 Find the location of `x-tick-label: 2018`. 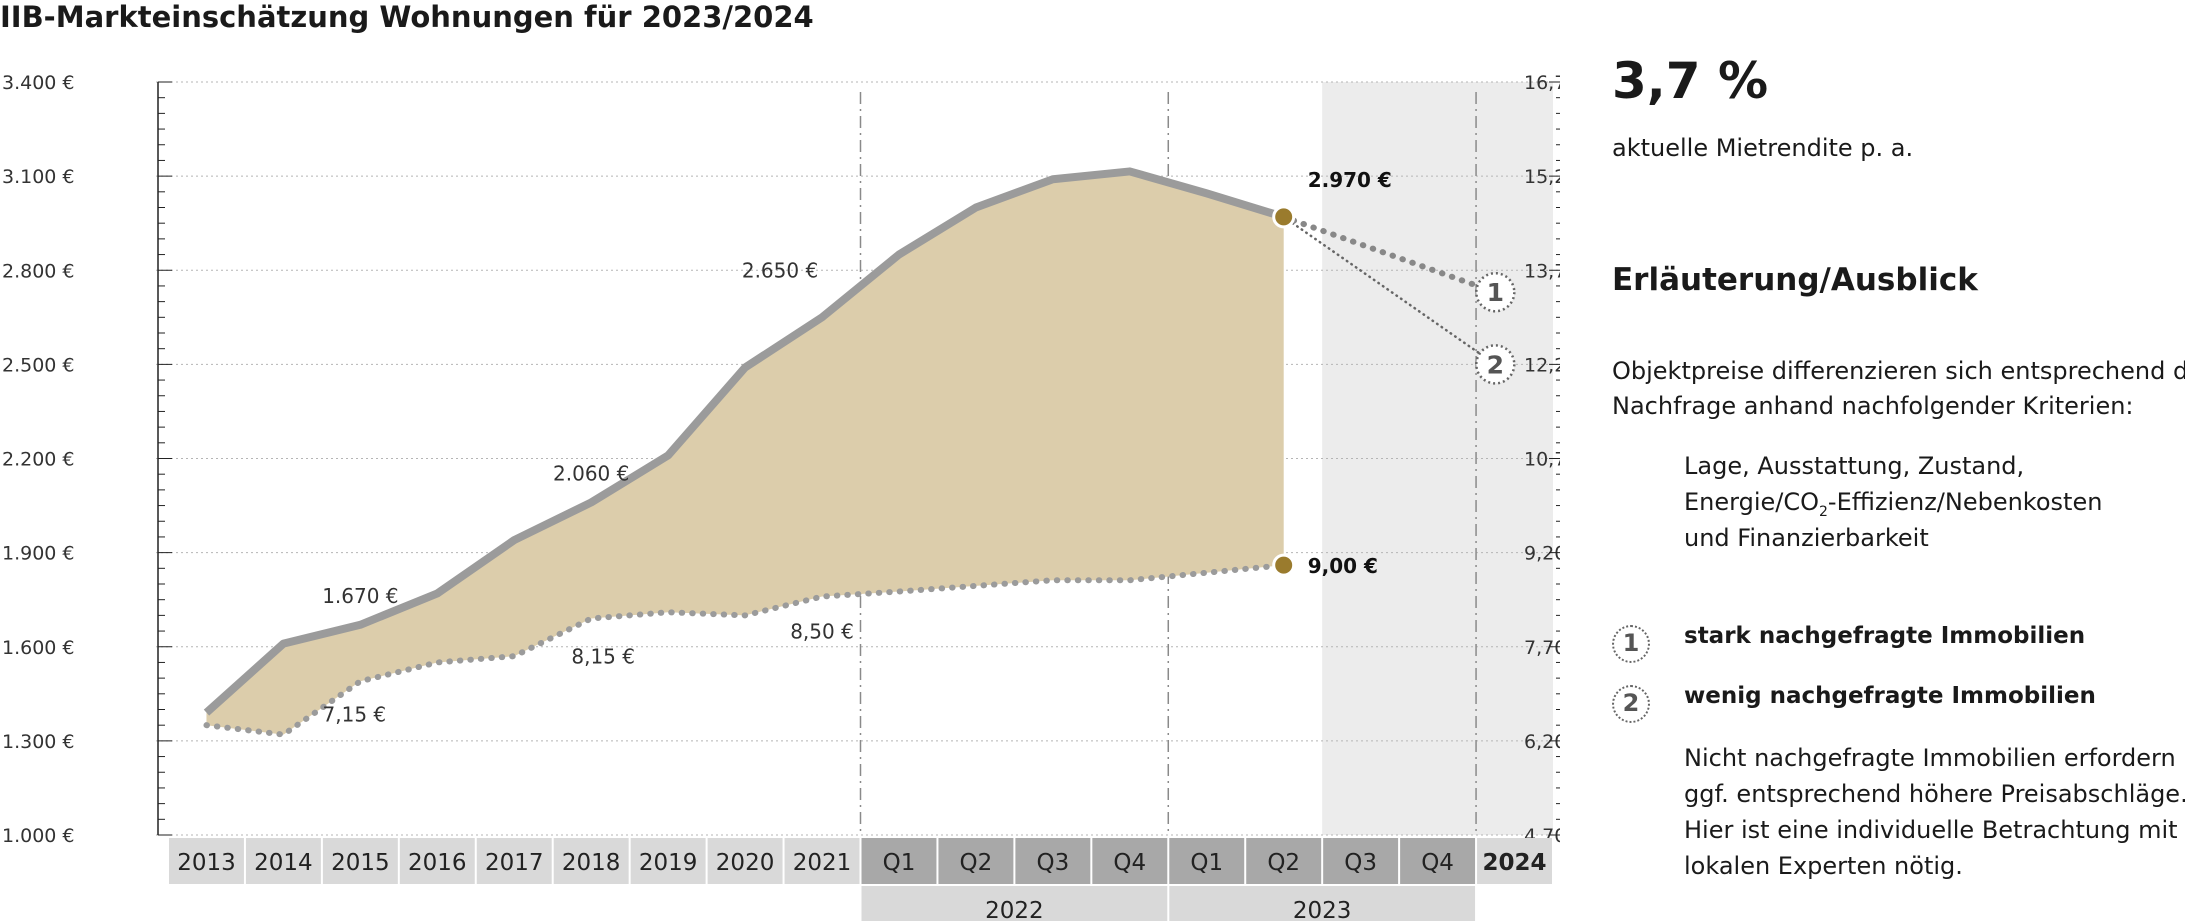

x-tick-label: 2018 is located at coordinates (591, 863).